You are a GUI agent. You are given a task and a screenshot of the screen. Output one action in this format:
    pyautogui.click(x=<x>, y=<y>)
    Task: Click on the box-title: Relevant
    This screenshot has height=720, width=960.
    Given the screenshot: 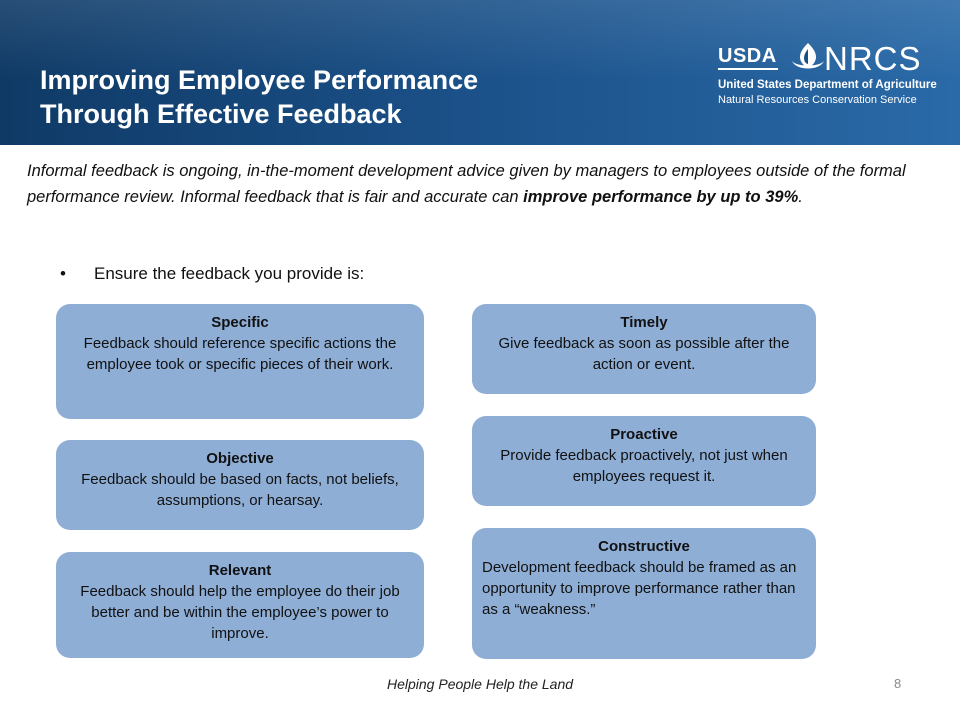 What is the action you would take?
    pyautogui.click(x=240, y=570)
    